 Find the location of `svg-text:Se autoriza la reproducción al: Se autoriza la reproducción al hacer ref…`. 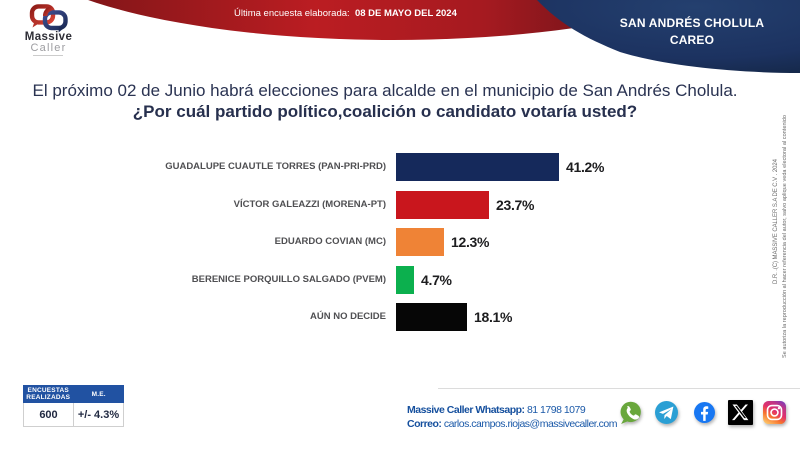

svg-text:Se autoriza la reproducción al: Se autoriza la reproducción al hacer ref… is located at coordinates (785, 236).